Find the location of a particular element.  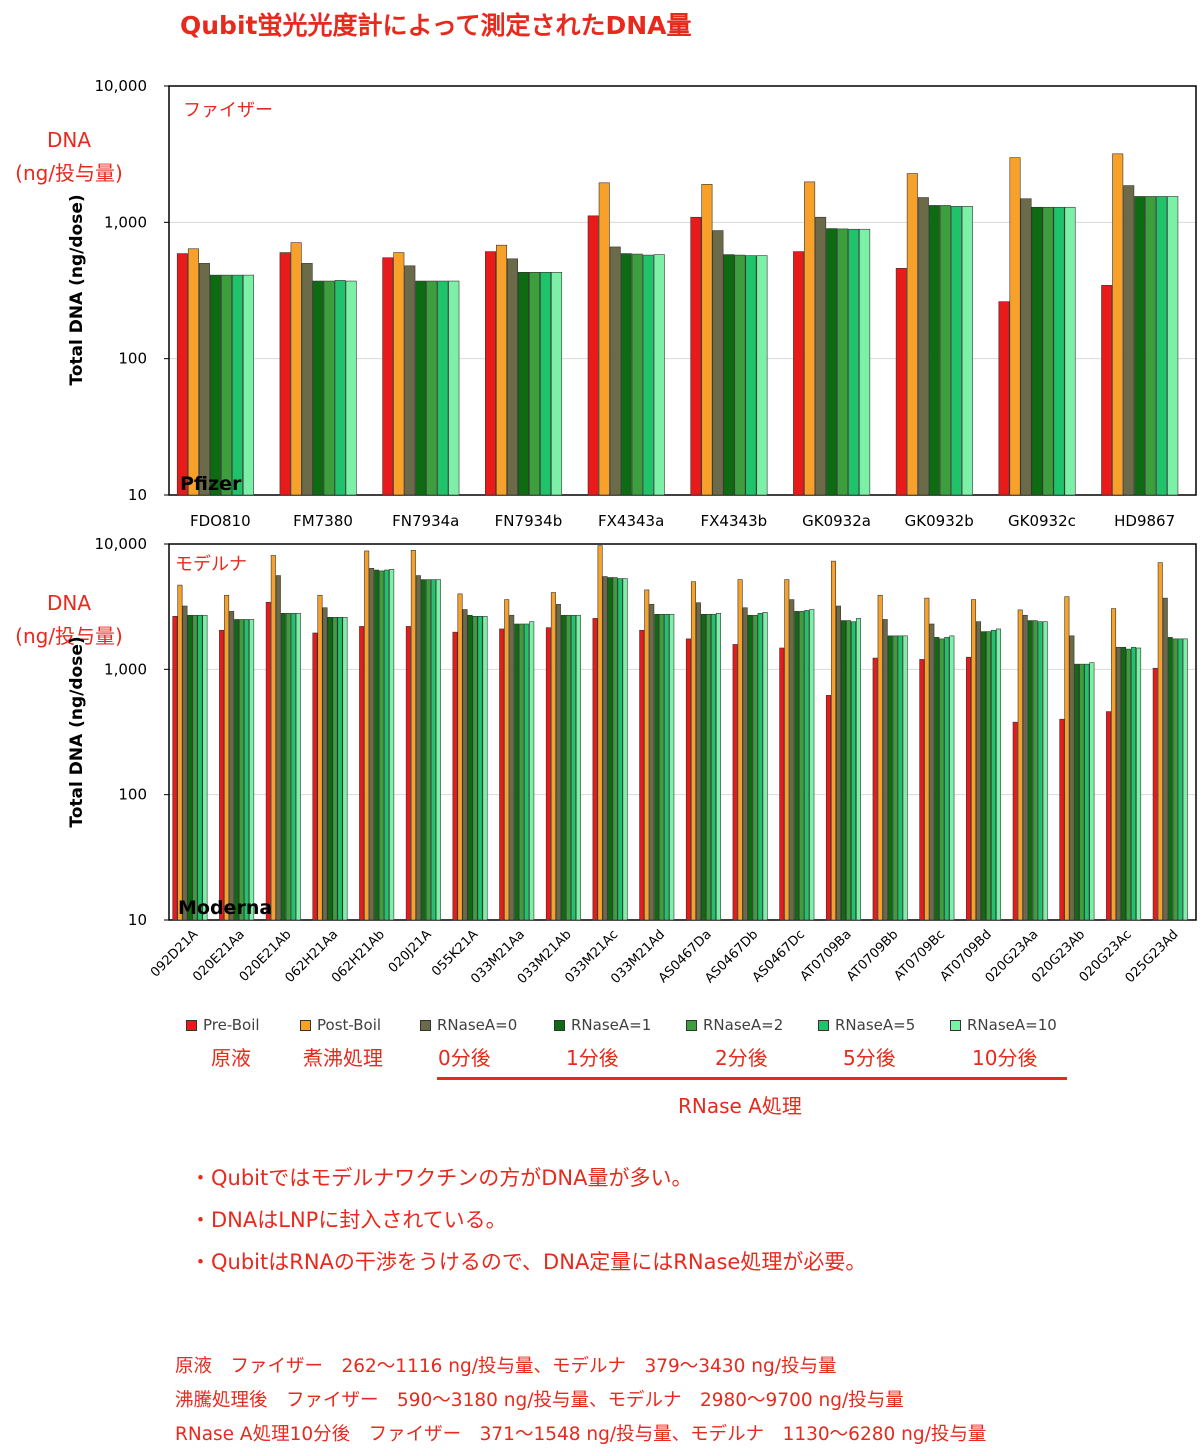

pfizer-xtick-label: FX4343b is located at coordinates (734, 521).